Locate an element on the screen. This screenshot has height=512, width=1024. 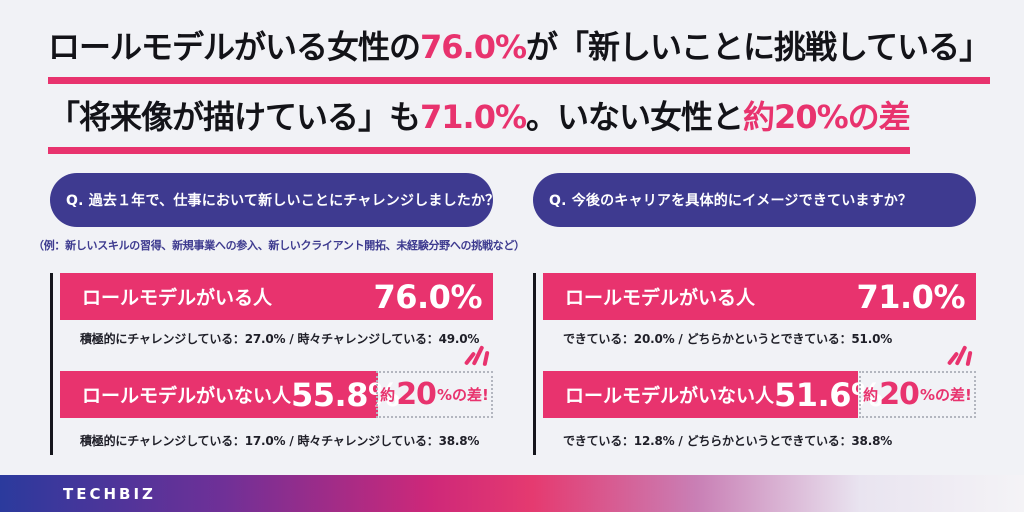
headline2-text: 「将来像が描けている」も is located at coordinates (234, 117).